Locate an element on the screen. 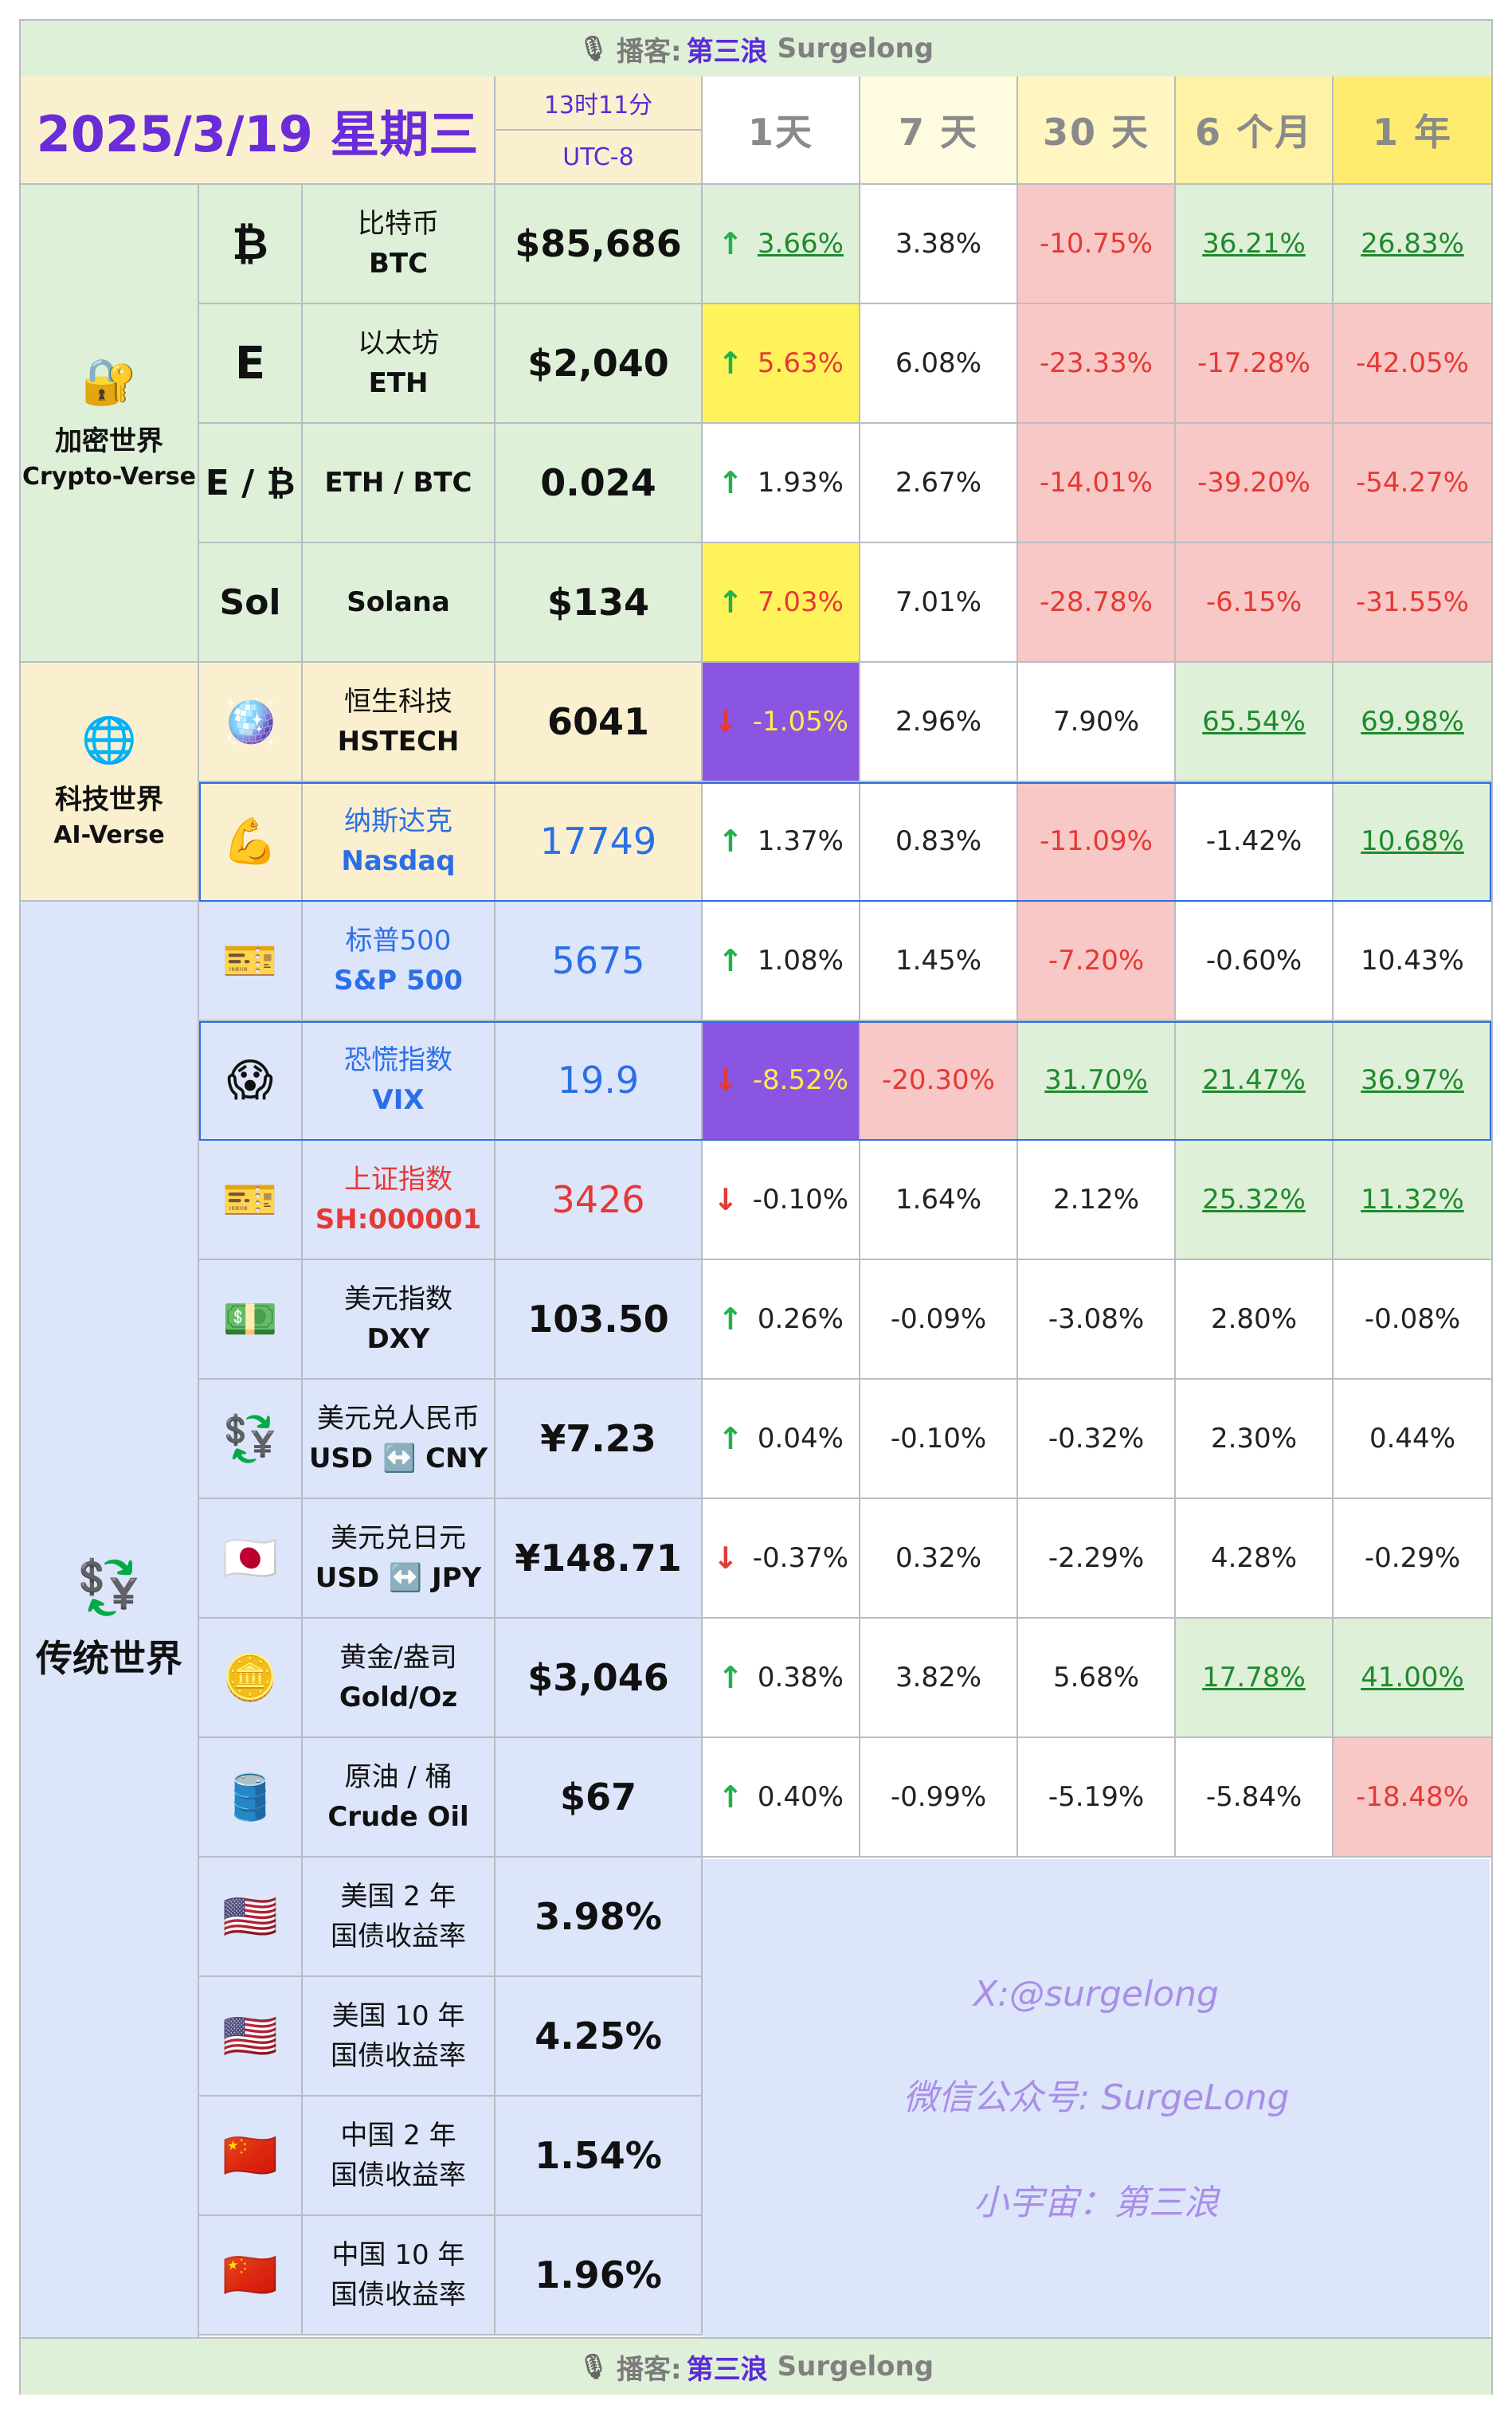 Image resolution: width=1512 pixels, height=2412 pixels. asset-name-15: 美国 10 年国债收益率 is located at coordinates (400, 2037).